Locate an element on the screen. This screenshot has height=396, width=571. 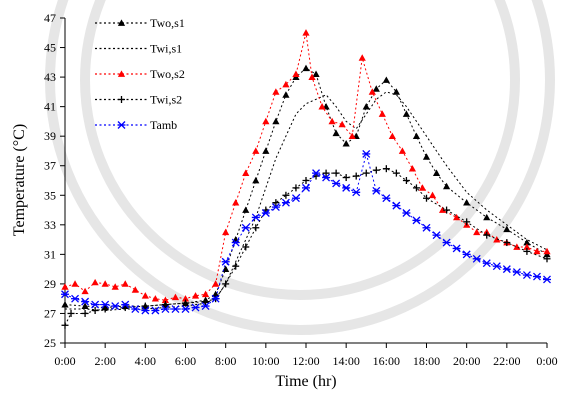
legend-label: Twi,s2 is located at coordinates (166, 100).